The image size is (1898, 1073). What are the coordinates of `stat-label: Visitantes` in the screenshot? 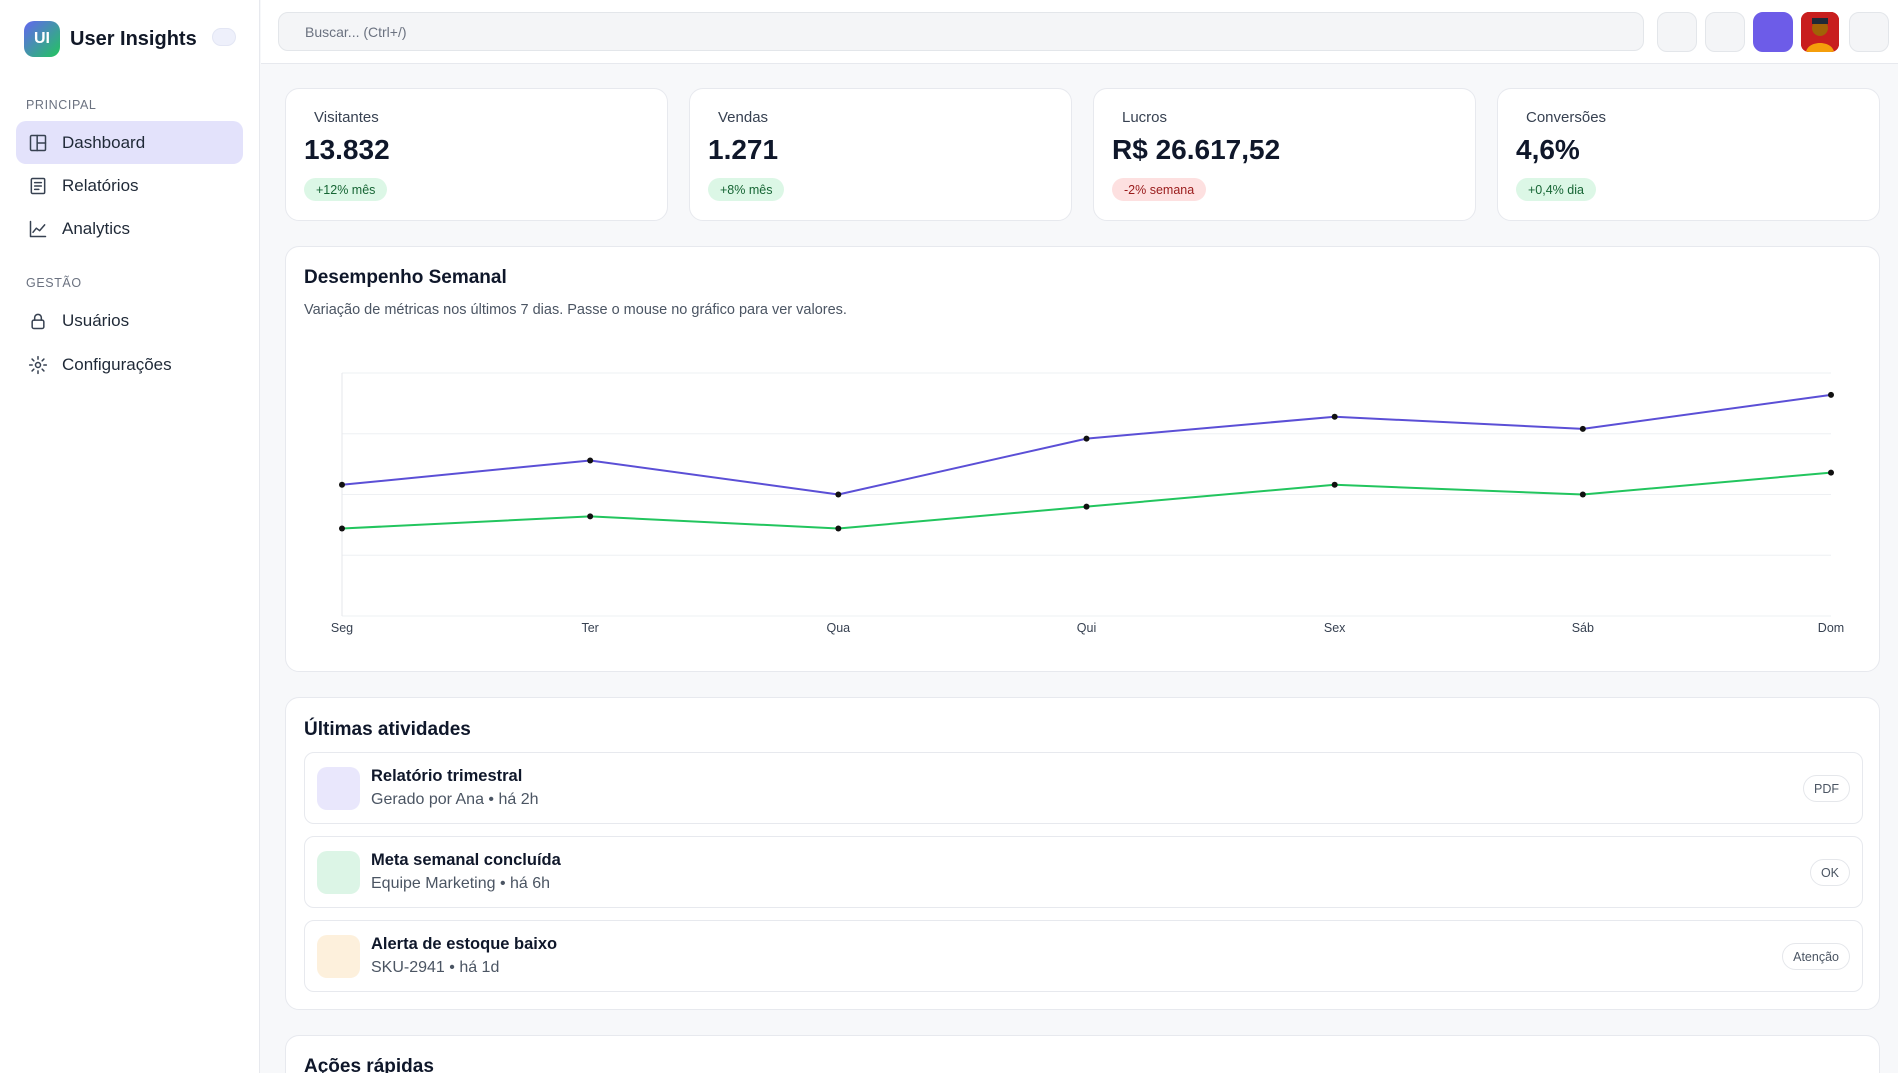 It's located at (346, 117).